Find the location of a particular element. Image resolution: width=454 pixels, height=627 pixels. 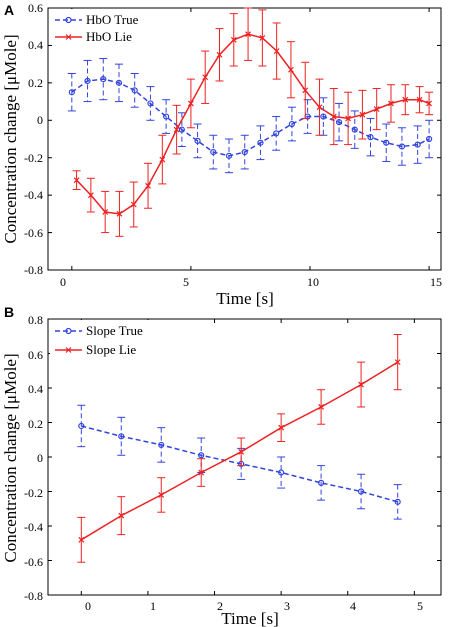

panel-a-xtick-label: 10 is located at coordinates (313, 282).